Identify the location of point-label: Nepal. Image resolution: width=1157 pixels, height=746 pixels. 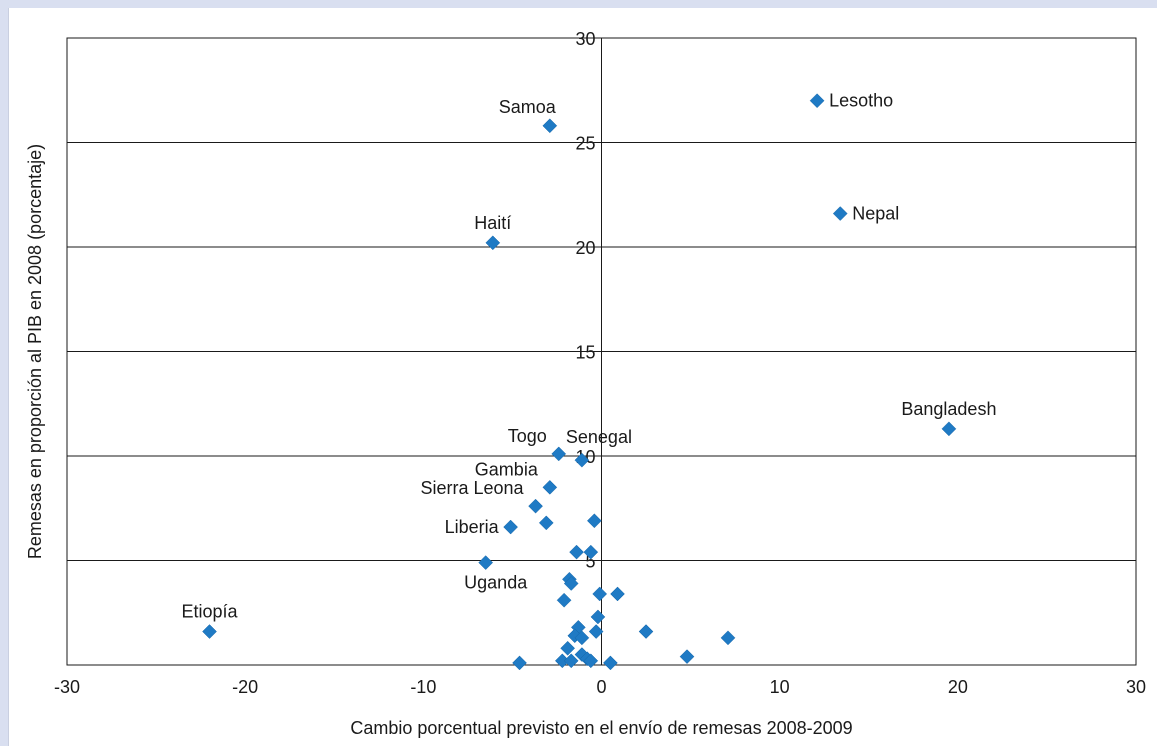
(875, 214).